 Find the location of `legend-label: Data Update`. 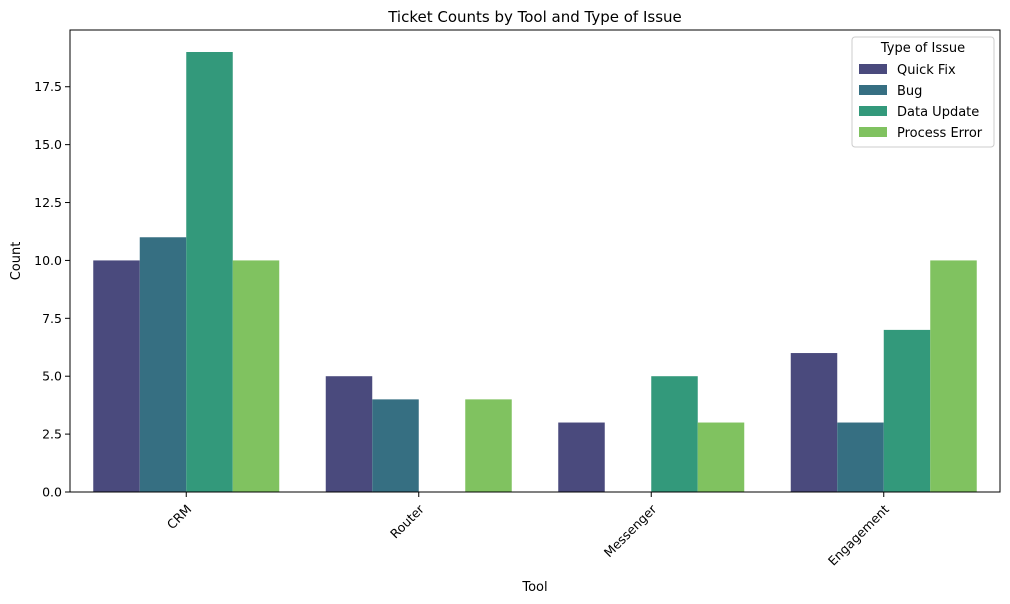

legend-label: Data Update is located at coordinates (938, 112).